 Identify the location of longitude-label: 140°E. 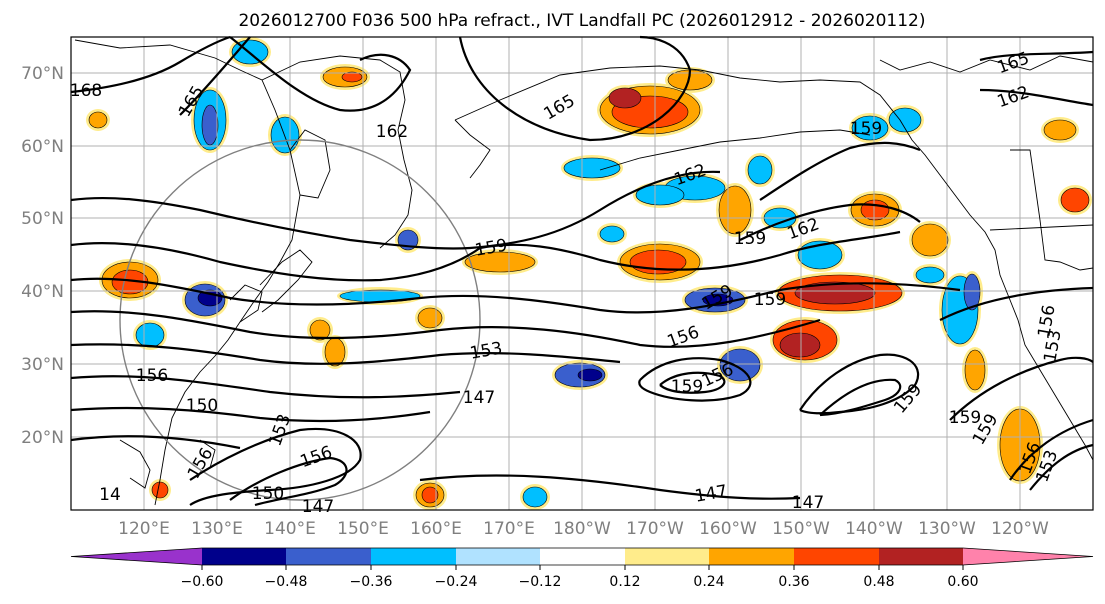
(290, 529).